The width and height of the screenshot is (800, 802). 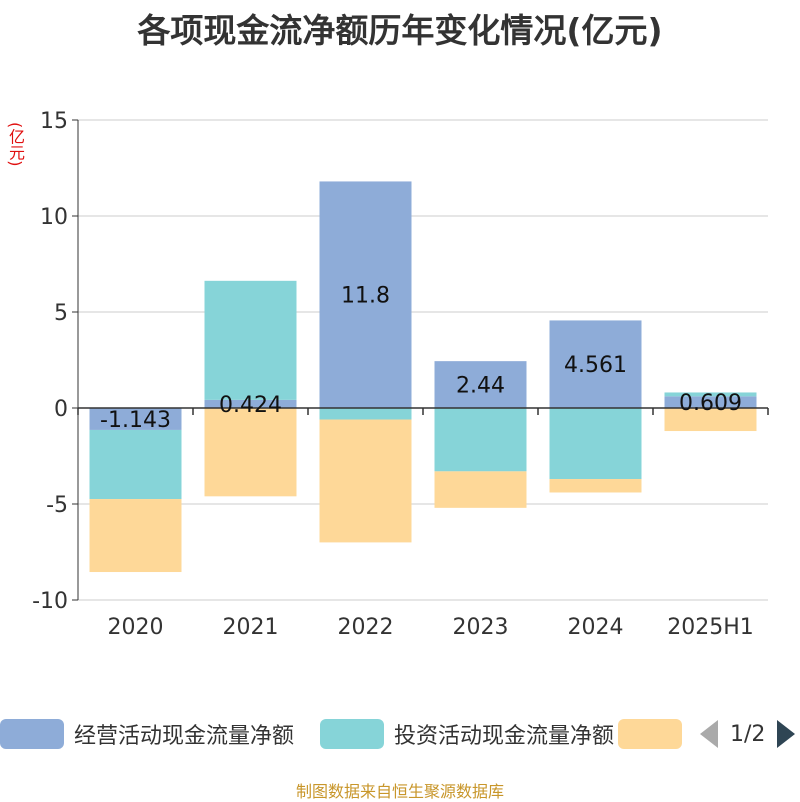 I want to click on x-tick-label: 2021, so click(x=251, y=627).